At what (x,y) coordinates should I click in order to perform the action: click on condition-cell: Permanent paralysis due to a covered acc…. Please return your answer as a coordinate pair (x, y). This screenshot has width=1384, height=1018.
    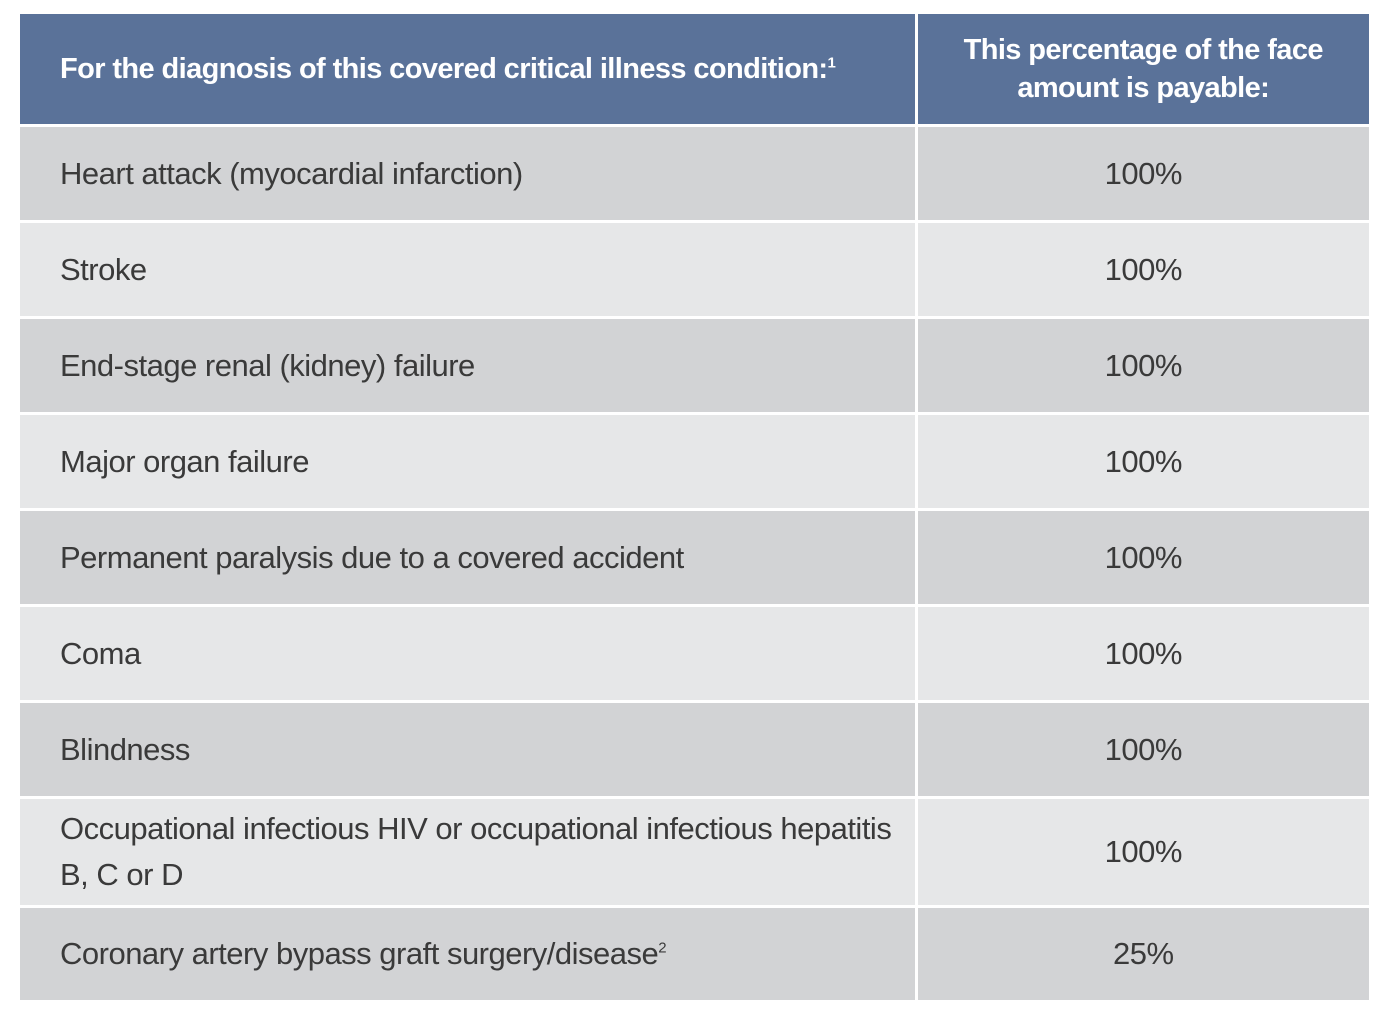
    Looking at the image, I should click on (469, 558).